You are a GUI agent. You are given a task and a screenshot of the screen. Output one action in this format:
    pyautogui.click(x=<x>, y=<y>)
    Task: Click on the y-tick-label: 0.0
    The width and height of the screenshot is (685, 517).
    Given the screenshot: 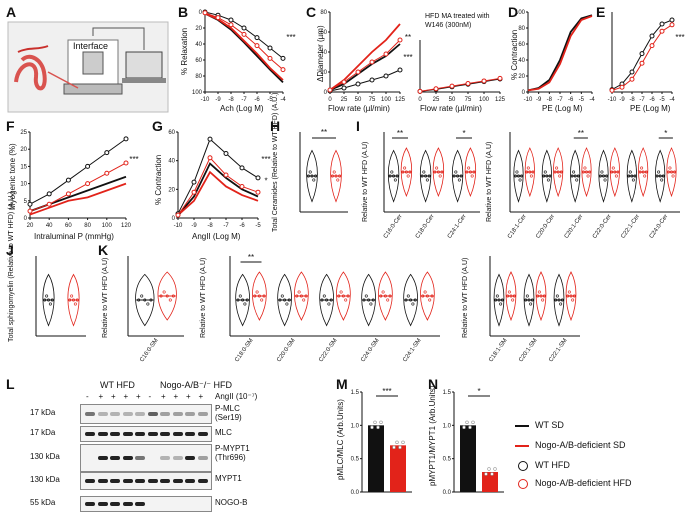 What is the action you would take?
    pyautogui.click(x=447, y=493)
    